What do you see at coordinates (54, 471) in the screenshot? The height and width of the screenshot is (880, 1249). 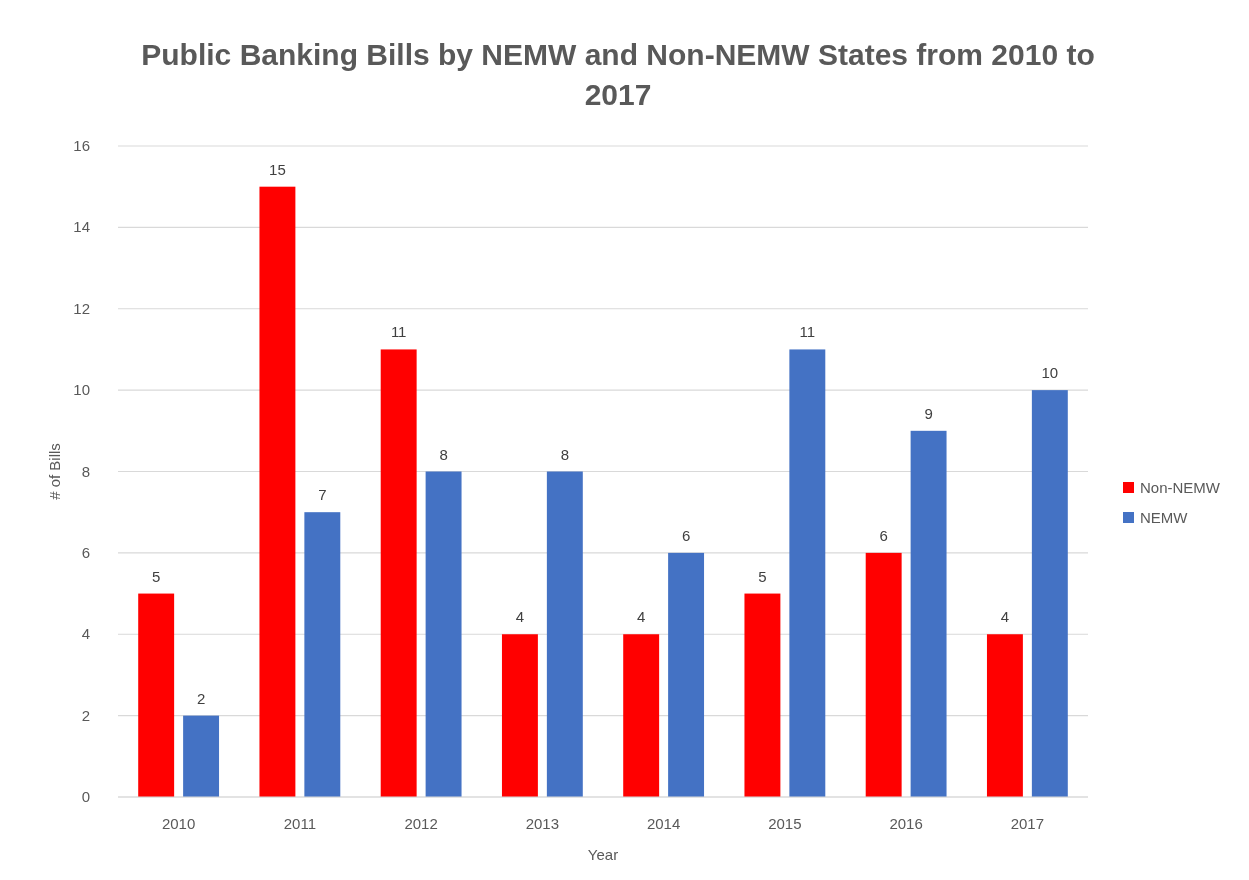 I see `y-axis-title: # of Bills` at bounding box center [54, 471].